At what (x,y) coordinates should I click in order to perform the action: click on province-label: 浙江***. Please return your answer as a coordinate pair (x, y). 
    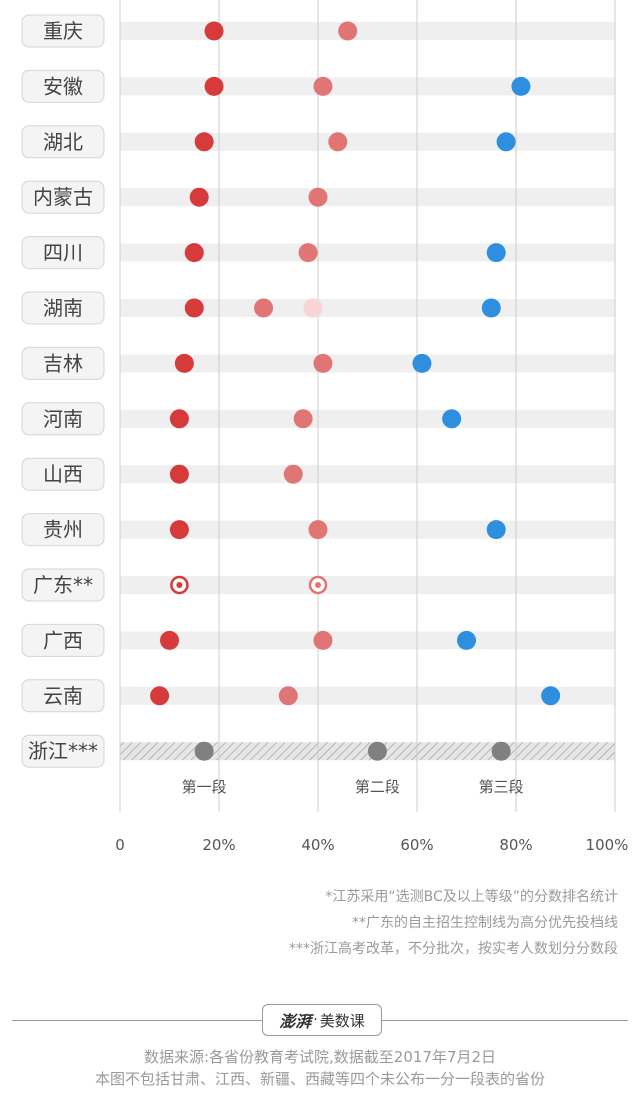
    Looking at the image, I should click on (63, 751).